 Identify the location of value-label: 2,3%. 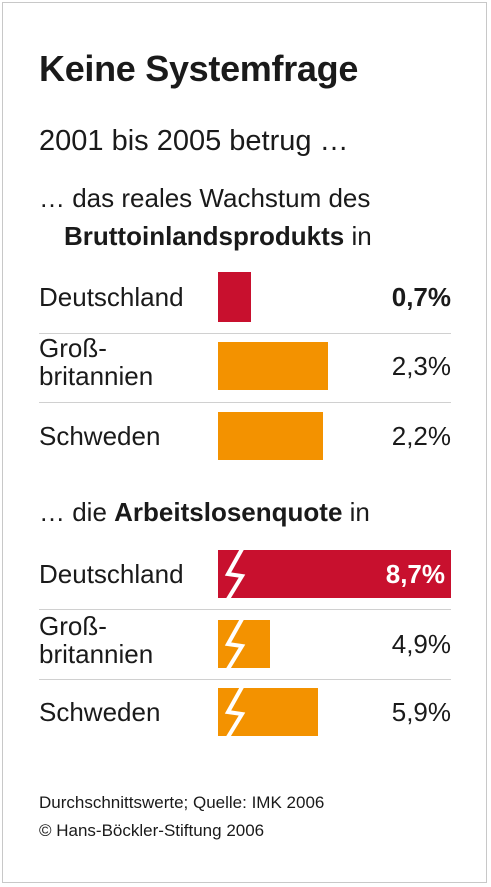
(421, 366).